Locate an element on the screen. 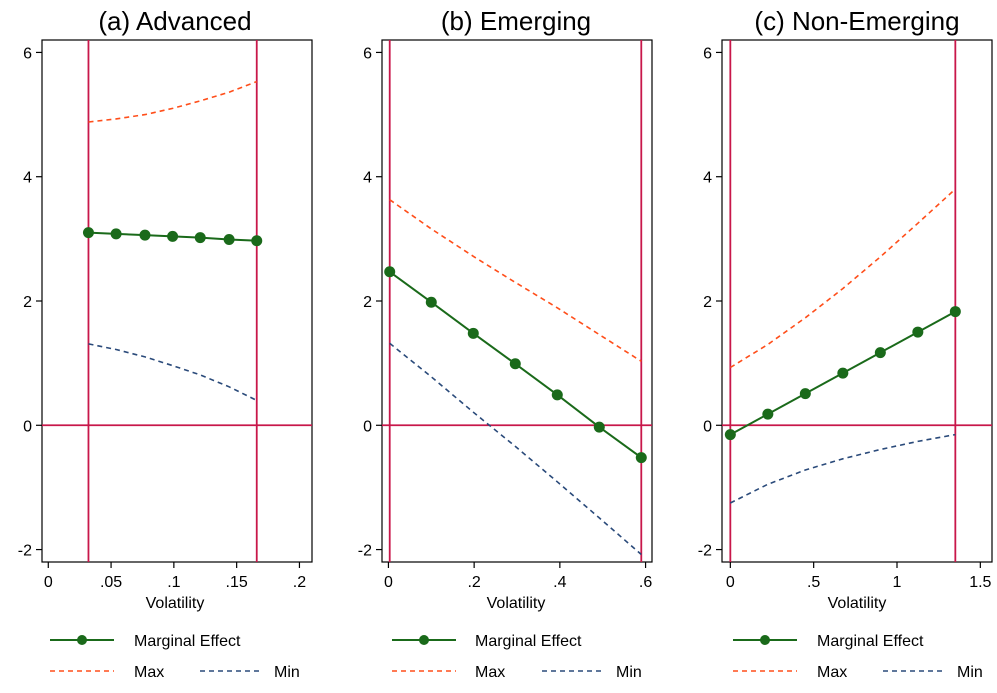  panel-c-legend: Marginal Effect Max Min is located at coordinates (858, 657).